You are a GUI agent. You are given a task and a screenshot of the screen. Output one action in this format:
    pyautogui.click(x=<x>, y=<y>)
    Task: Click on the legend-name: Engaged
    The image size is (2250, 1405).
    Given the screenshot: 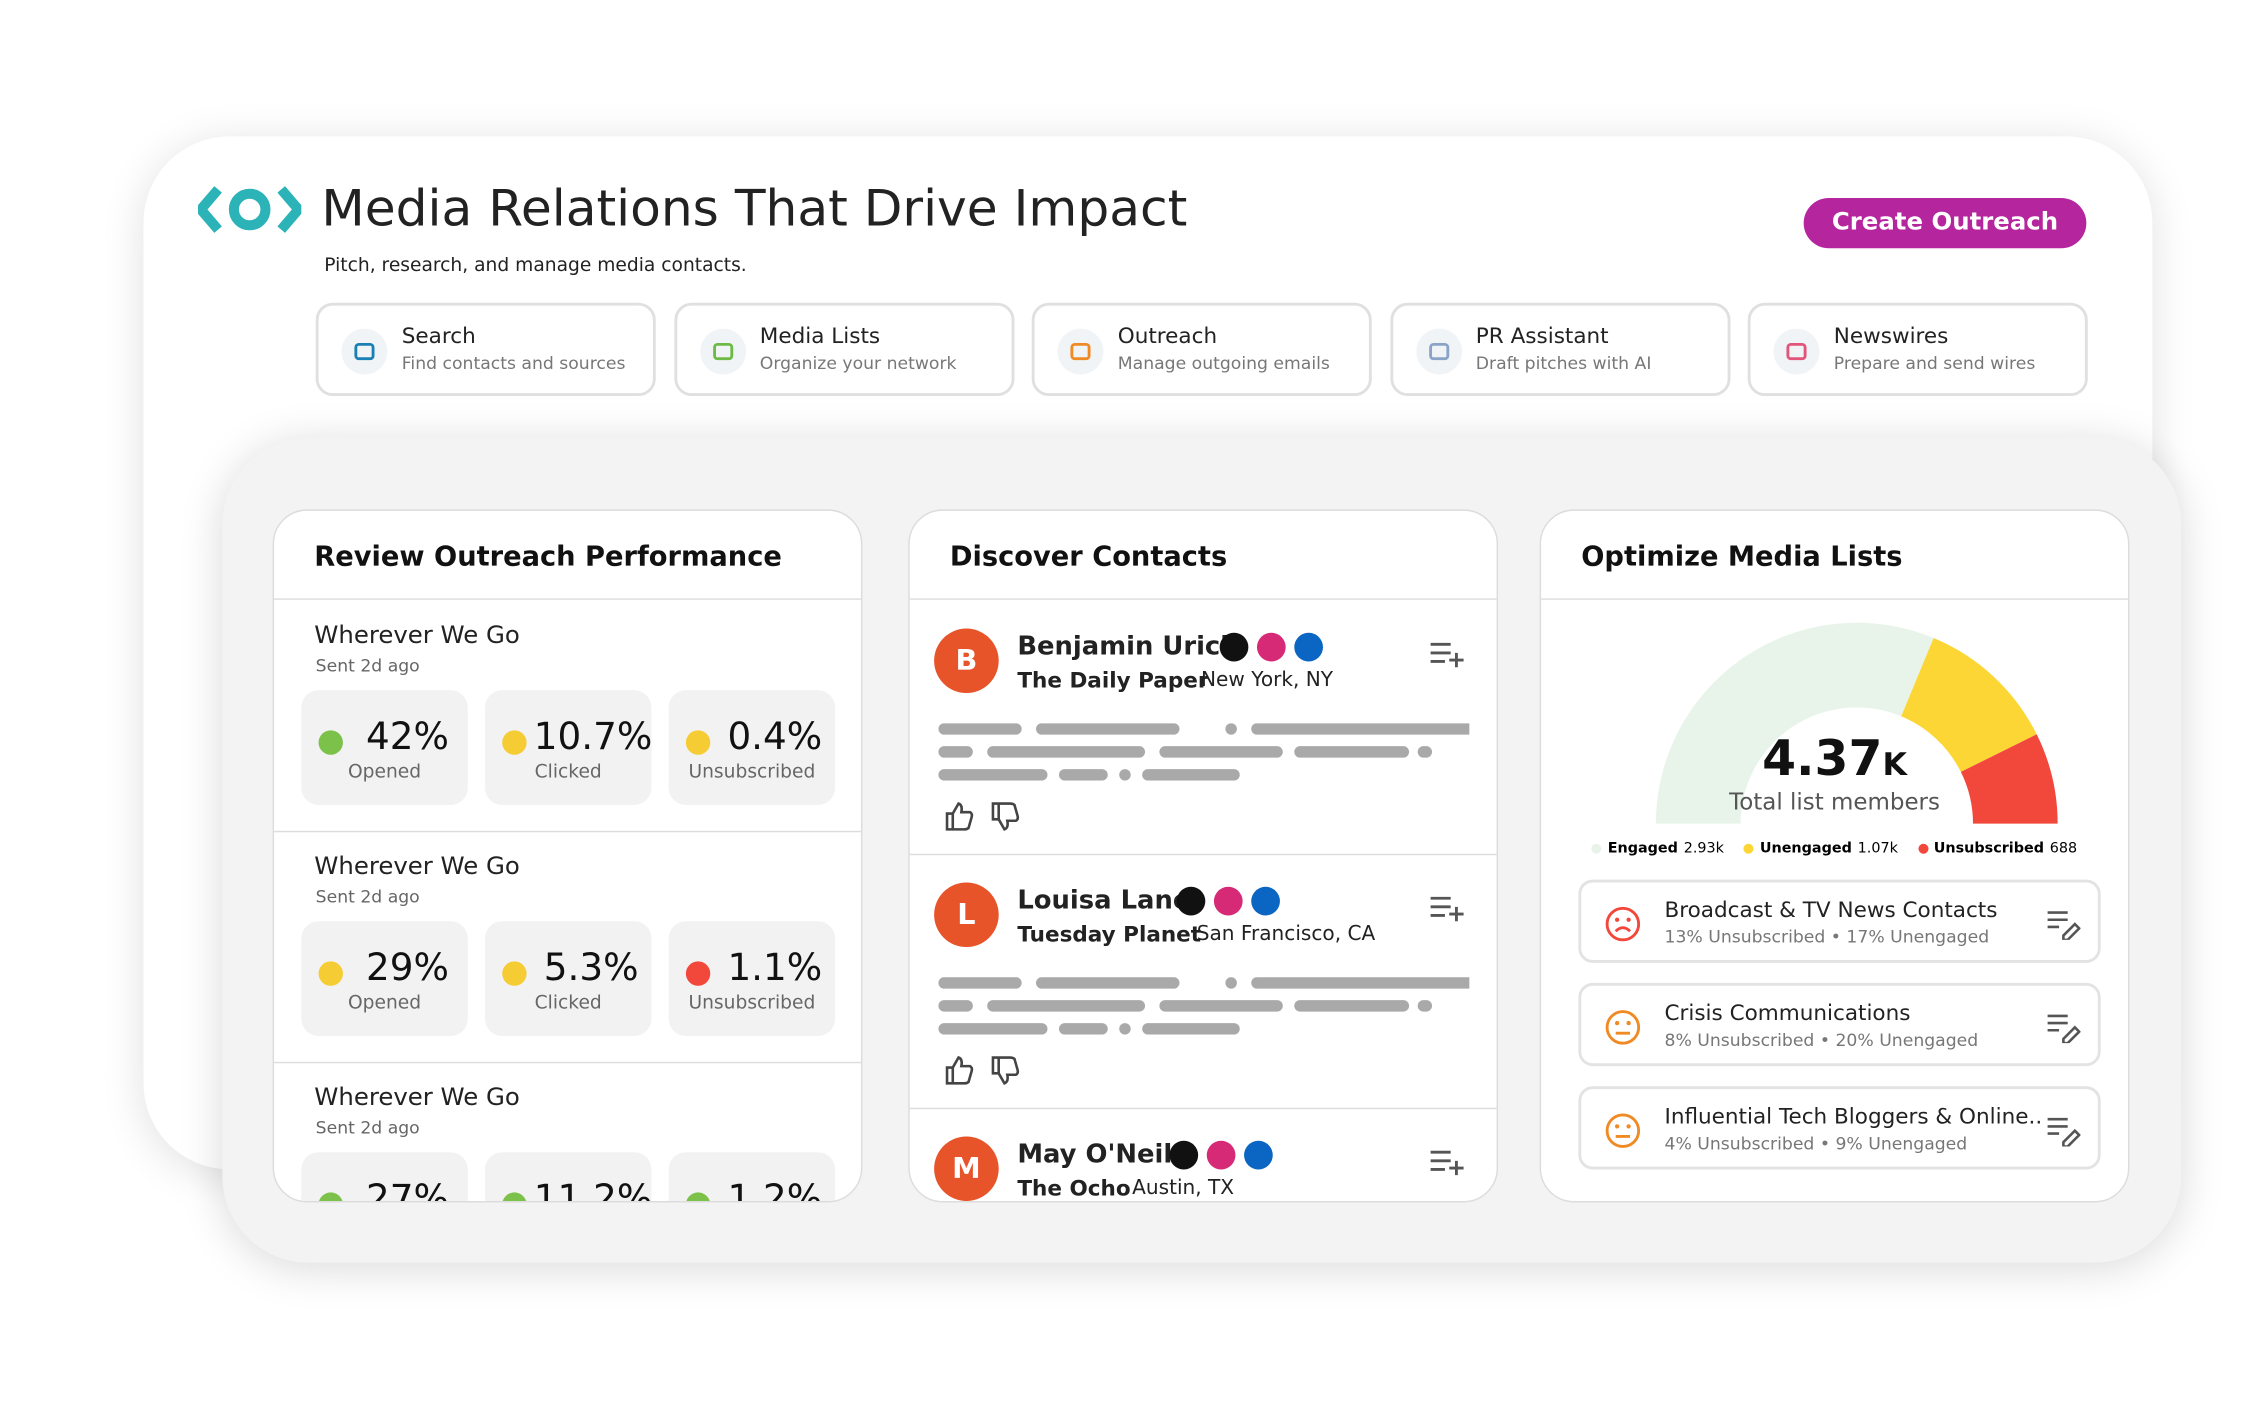 What is the action you would take?
    pyautogui.click(x=1642, y=848)
    